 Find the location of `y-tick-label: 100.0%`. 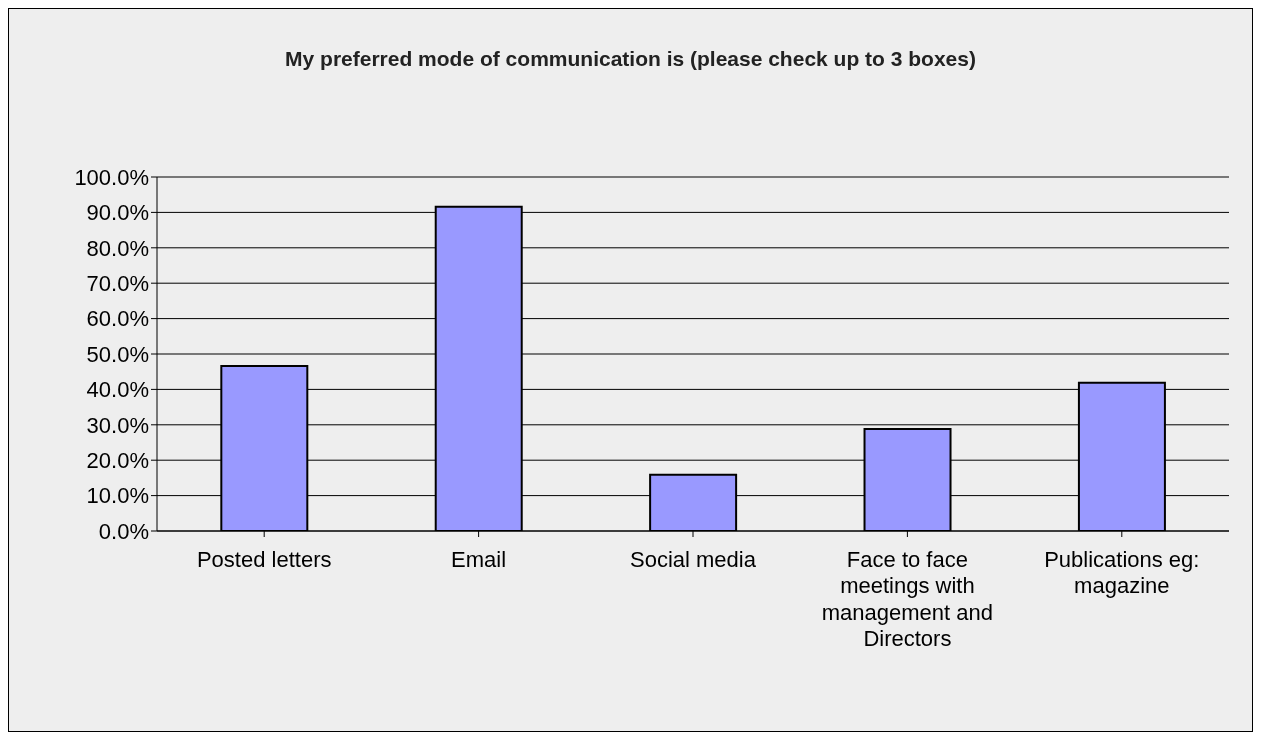

y-tick-label: 100.0% is located at coordinates (111, 177).